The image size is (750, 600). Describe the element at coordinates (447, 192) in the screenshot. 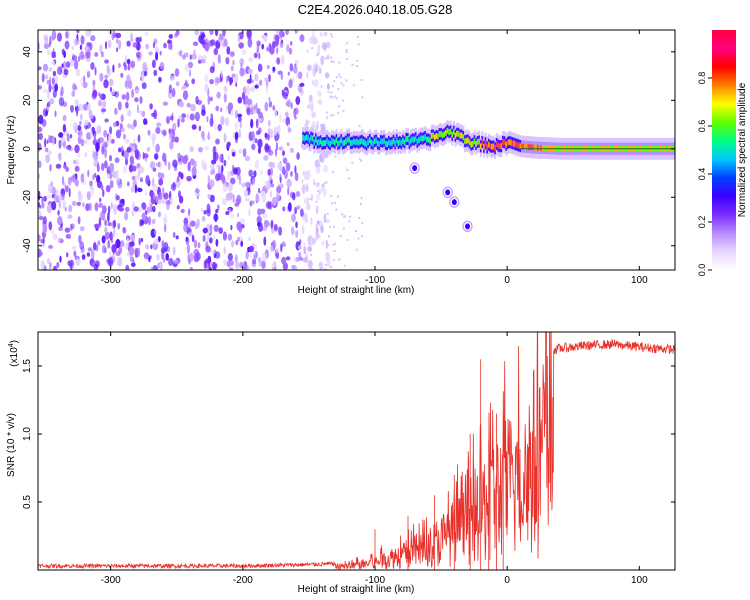

I see `side-track-halo` at that location.